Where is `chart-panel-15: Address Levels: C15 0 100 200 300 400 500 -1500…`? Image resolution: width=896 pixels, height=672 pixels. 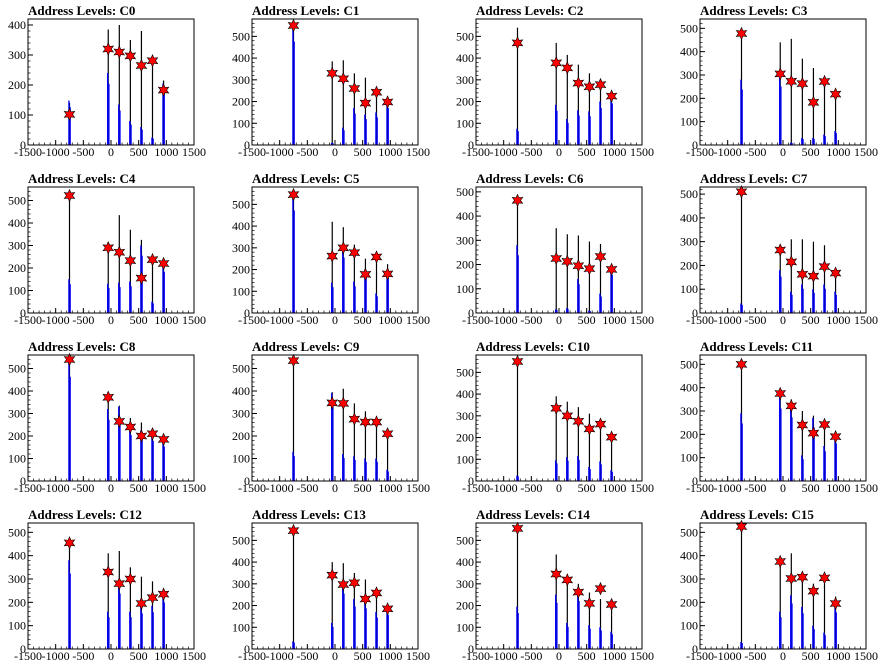
chart-panel-15: Address Levels: C15 0 100 200 300 400 500 -1500… is located at coordinates (779, 585).